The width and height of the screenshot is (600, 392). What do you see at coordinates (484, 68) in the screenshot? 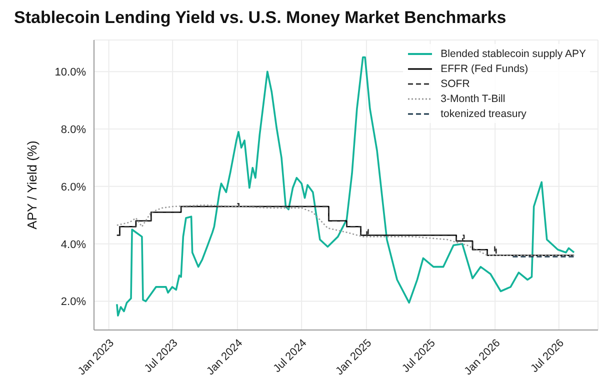
I see `legend-label: EFFR (Fed Funds)` at bounding box center [484, 68].